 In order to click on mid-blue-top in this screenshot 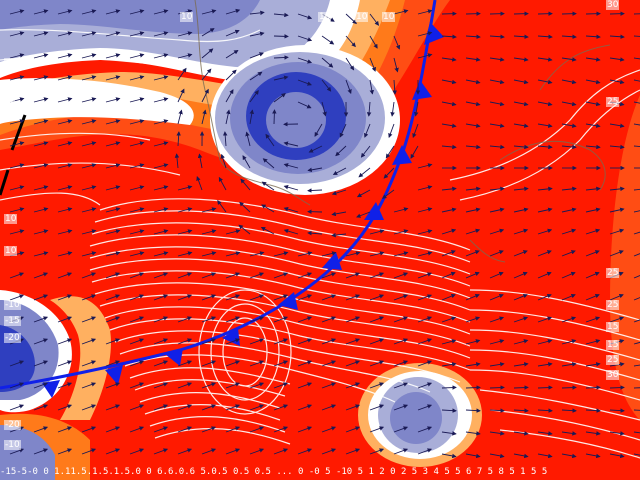, I will do `click(130, 17)`.